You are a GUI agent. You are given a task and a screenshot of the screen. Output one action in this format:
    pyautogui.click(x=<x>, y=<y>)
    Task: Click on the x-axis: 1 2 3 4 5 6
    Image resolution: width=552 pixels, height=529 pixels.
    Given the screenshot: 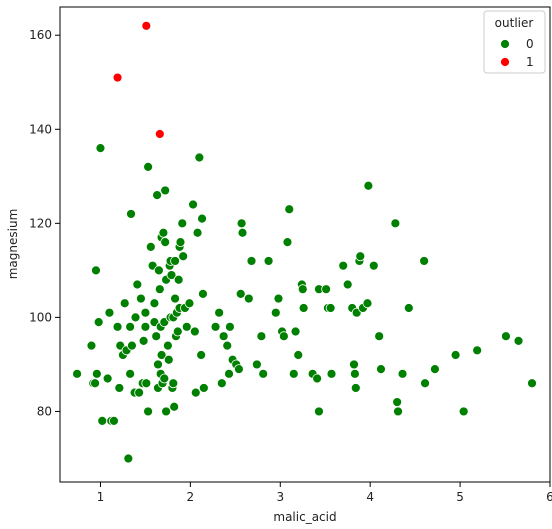 What is the action you would take?
    pyautogui.click(x=324, y=493)
    